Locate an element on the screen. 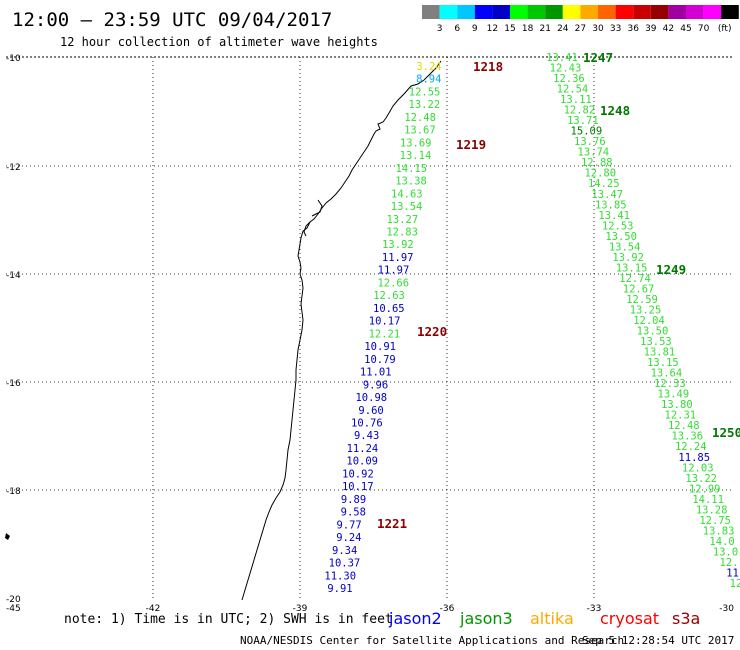 This screenshot has height=650, width=740. wave-height-reading: 13.47 is located at coordinates (607, 195).